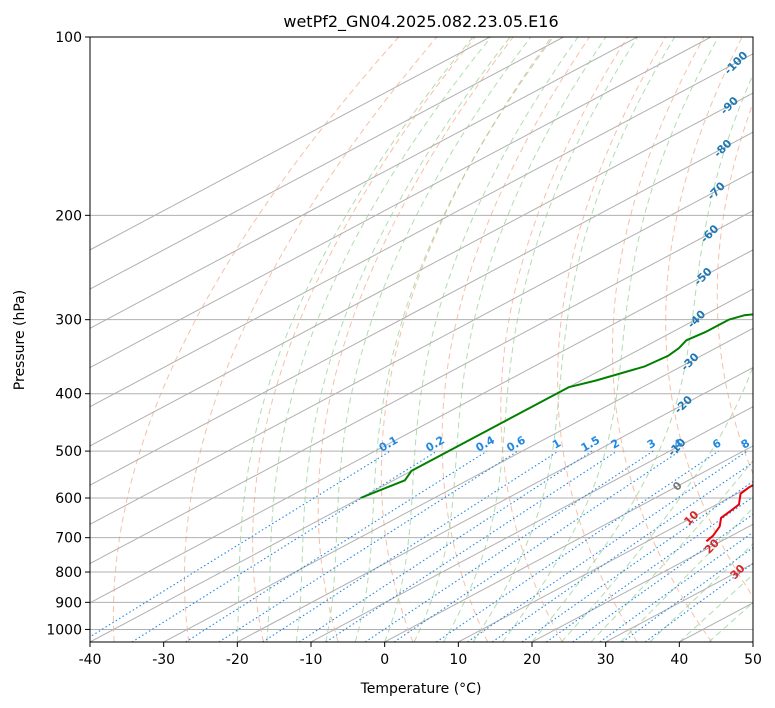 Image resolution: width=775 pixels, height=708 pixels. I want to click on temperature-profile-line, so click(729, 513).